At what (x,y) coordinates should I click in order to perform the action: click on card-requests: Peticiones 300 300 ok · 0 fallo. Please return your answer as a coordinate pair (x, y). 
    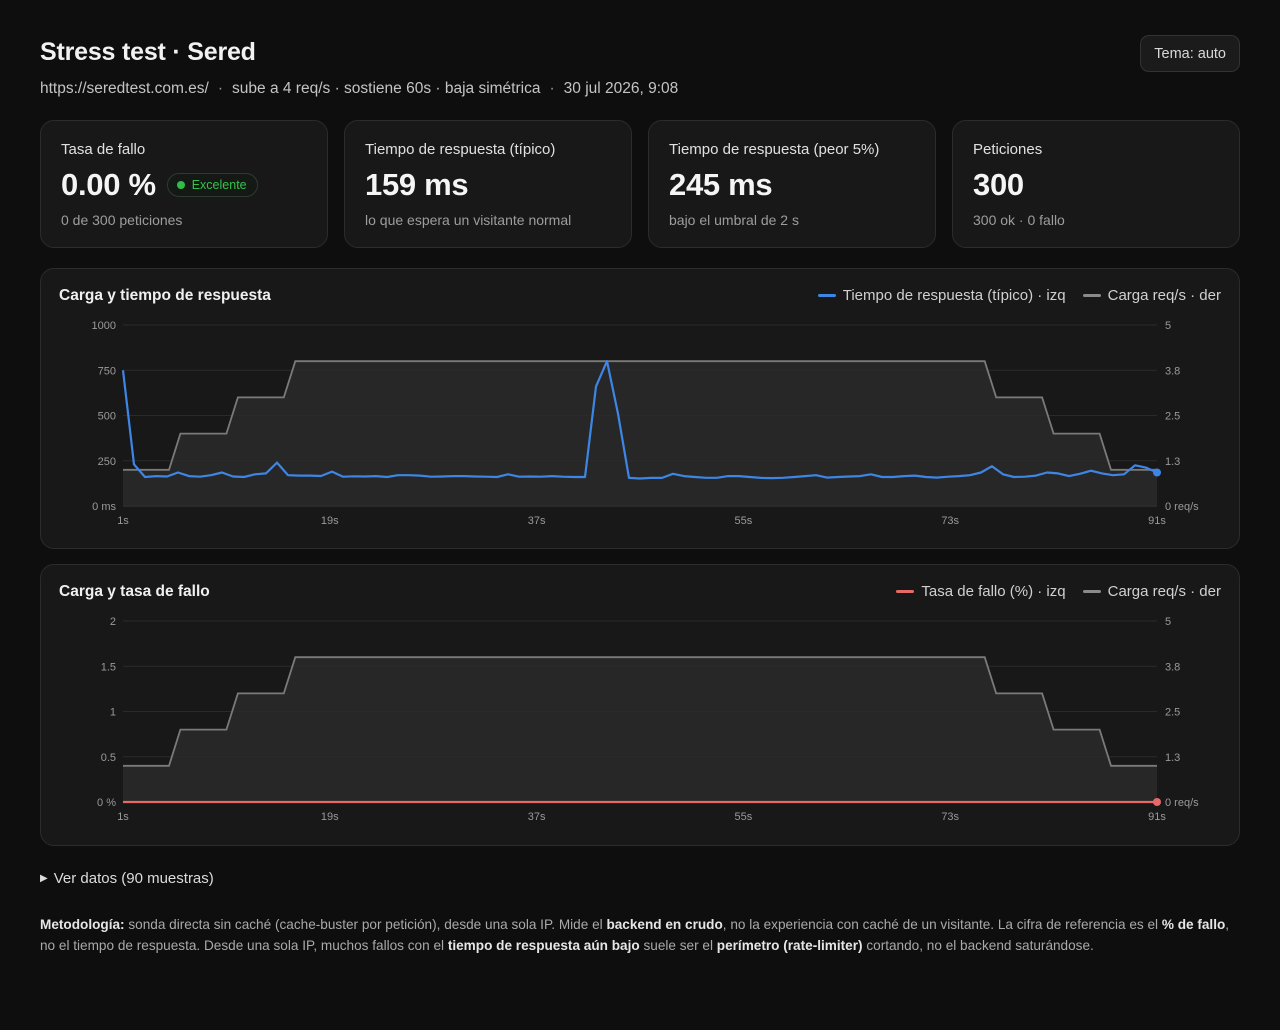
    Looking at the image, I should click on (1096, 184).